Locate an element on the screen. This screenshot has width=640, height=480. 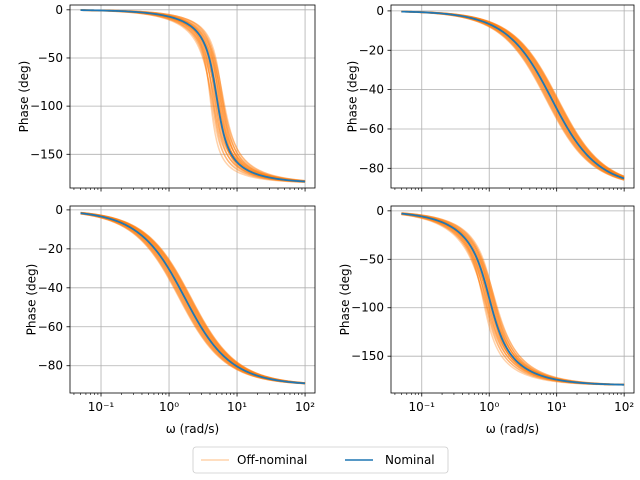
legend-label-off-nominal: Off-nominal is located at coordinates (272, 460).